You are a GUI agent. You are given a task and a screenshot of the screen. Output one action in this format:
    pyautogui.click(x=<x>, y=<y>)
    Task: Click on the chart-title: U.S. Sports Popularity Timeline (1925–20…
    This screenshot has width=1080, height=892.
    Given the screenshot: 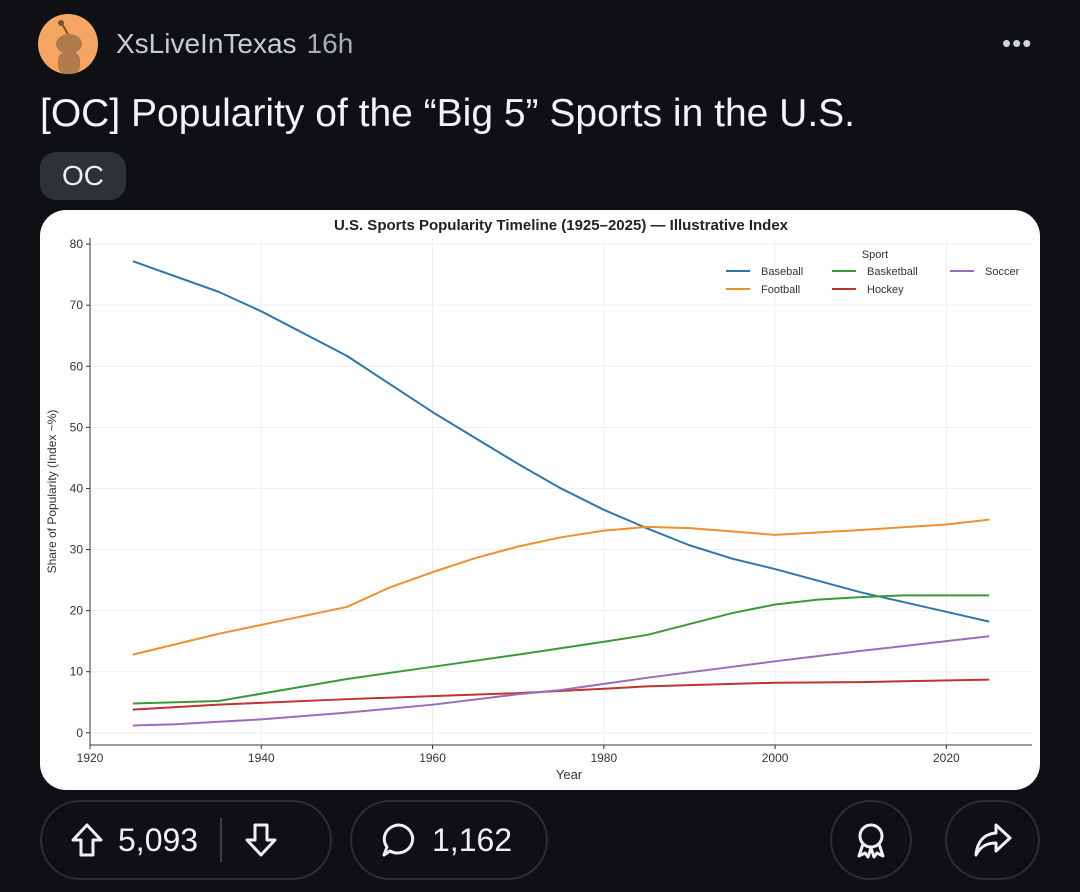 What is the action you would take?
    pyautogui.click(x=561, y=225)
    